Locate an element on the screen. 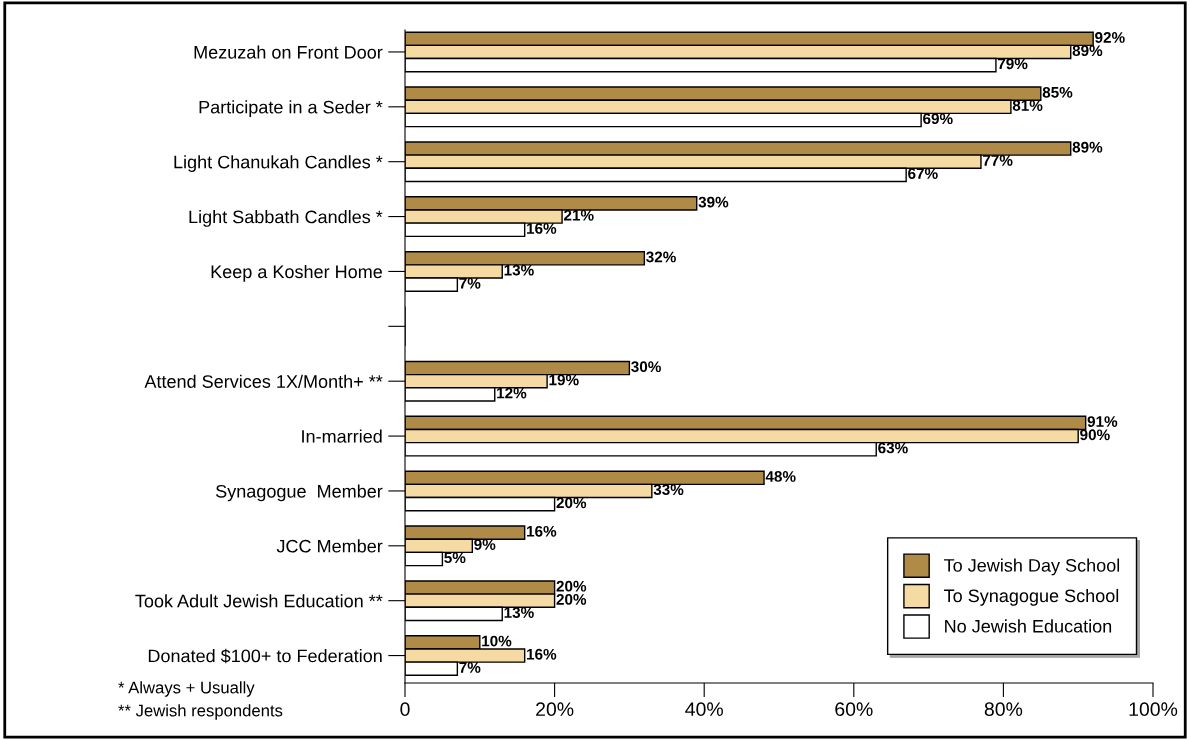  data-label: 10% is located at coordinates (497, 641).